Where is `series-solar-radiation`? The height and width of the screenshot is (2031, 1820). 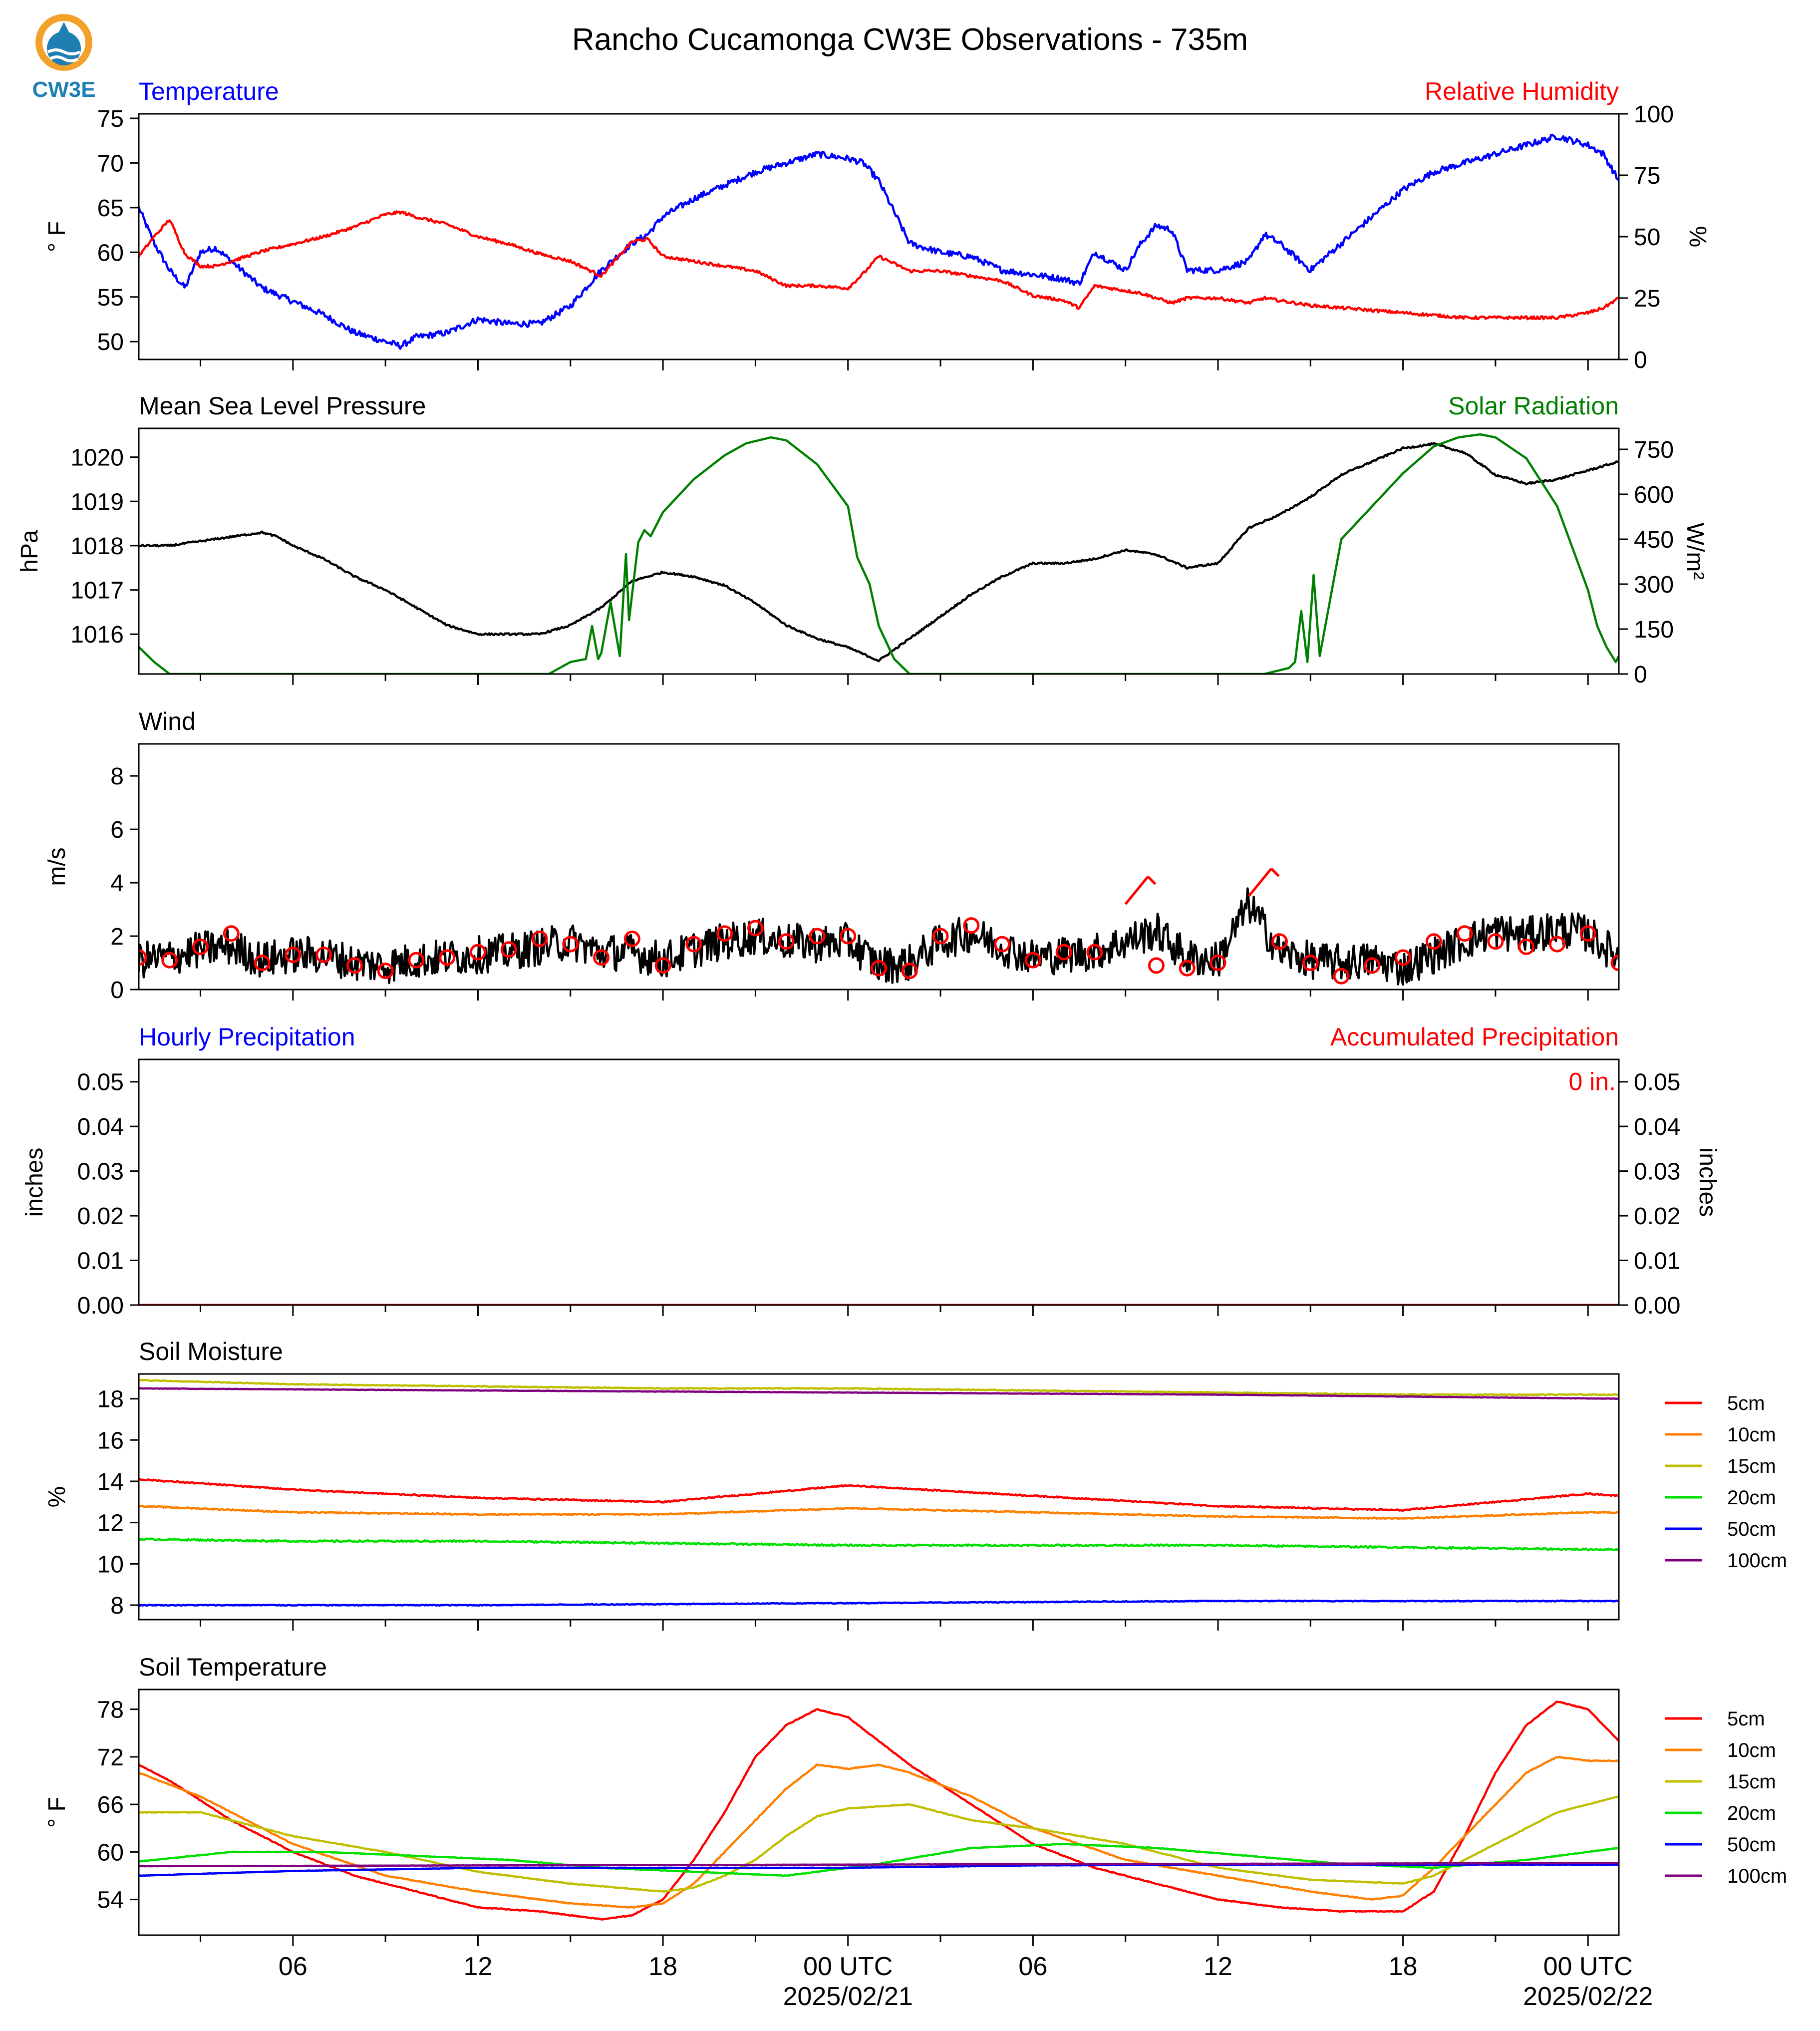 series-solar-radiation is located at coordinates (879, 553).